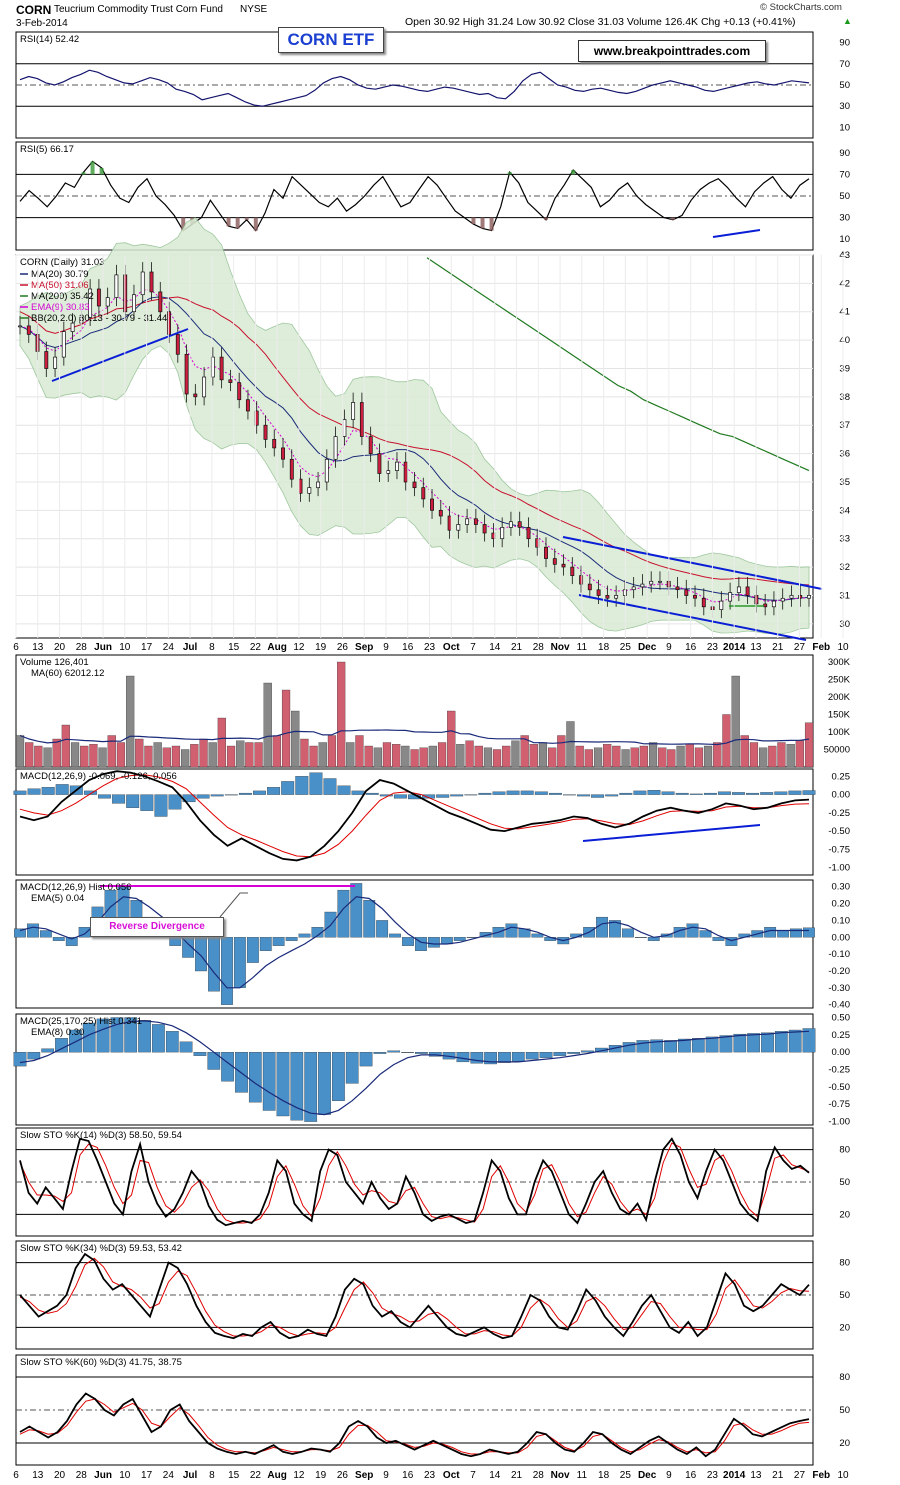 The image size is (900, 1485). Describe the element at coordinates (386, 647) in the screenshot. I see `price-x-tick-label: 9` at that location.